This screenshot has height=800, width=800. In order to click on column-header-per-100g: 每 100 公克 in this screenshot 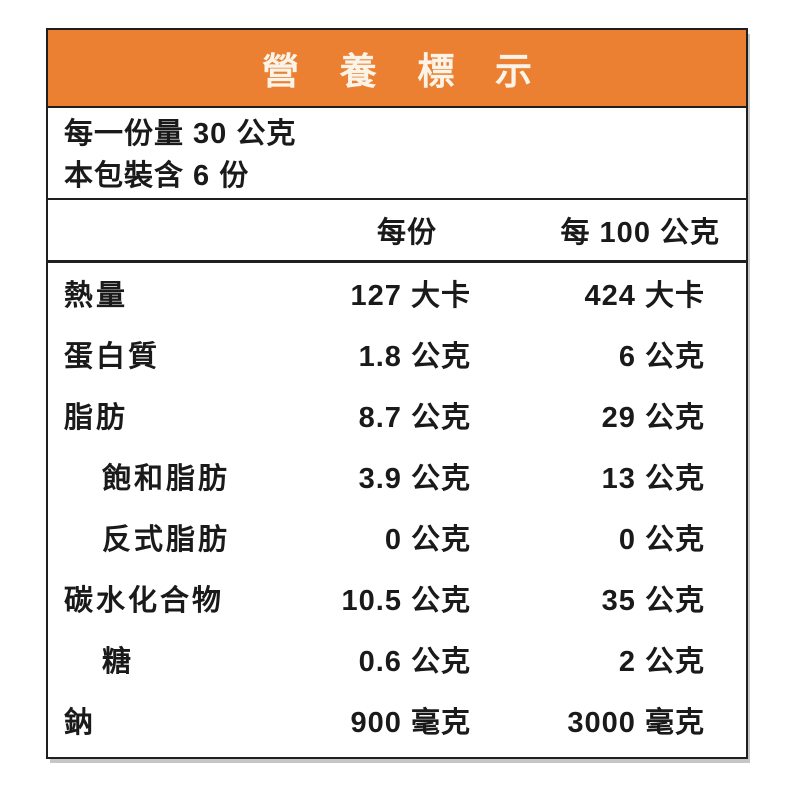, I will do `click(640, 233)`.